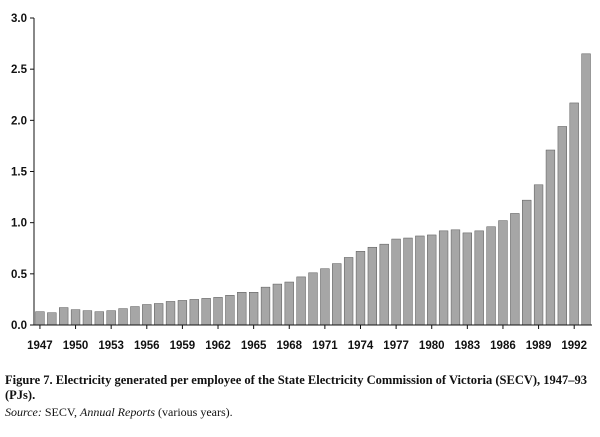  Describe the element at coordinates (301, 301) in the screenshot. I see `bar-1969` at that location.